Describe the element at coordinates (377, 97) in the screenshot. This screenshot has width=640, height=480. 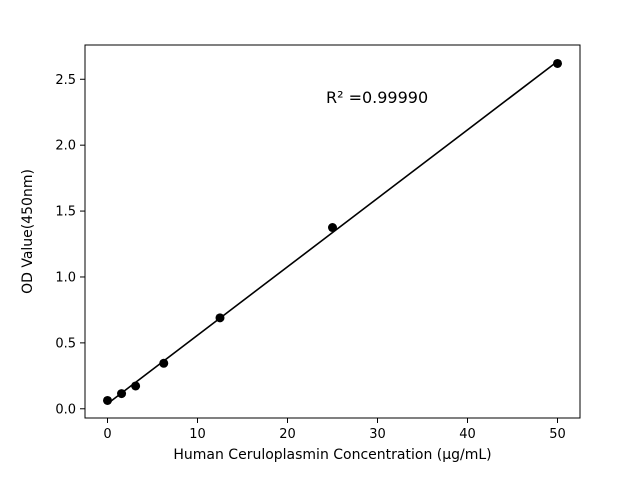
I see `r-squared-annotation: R² =0.99990` at that location.